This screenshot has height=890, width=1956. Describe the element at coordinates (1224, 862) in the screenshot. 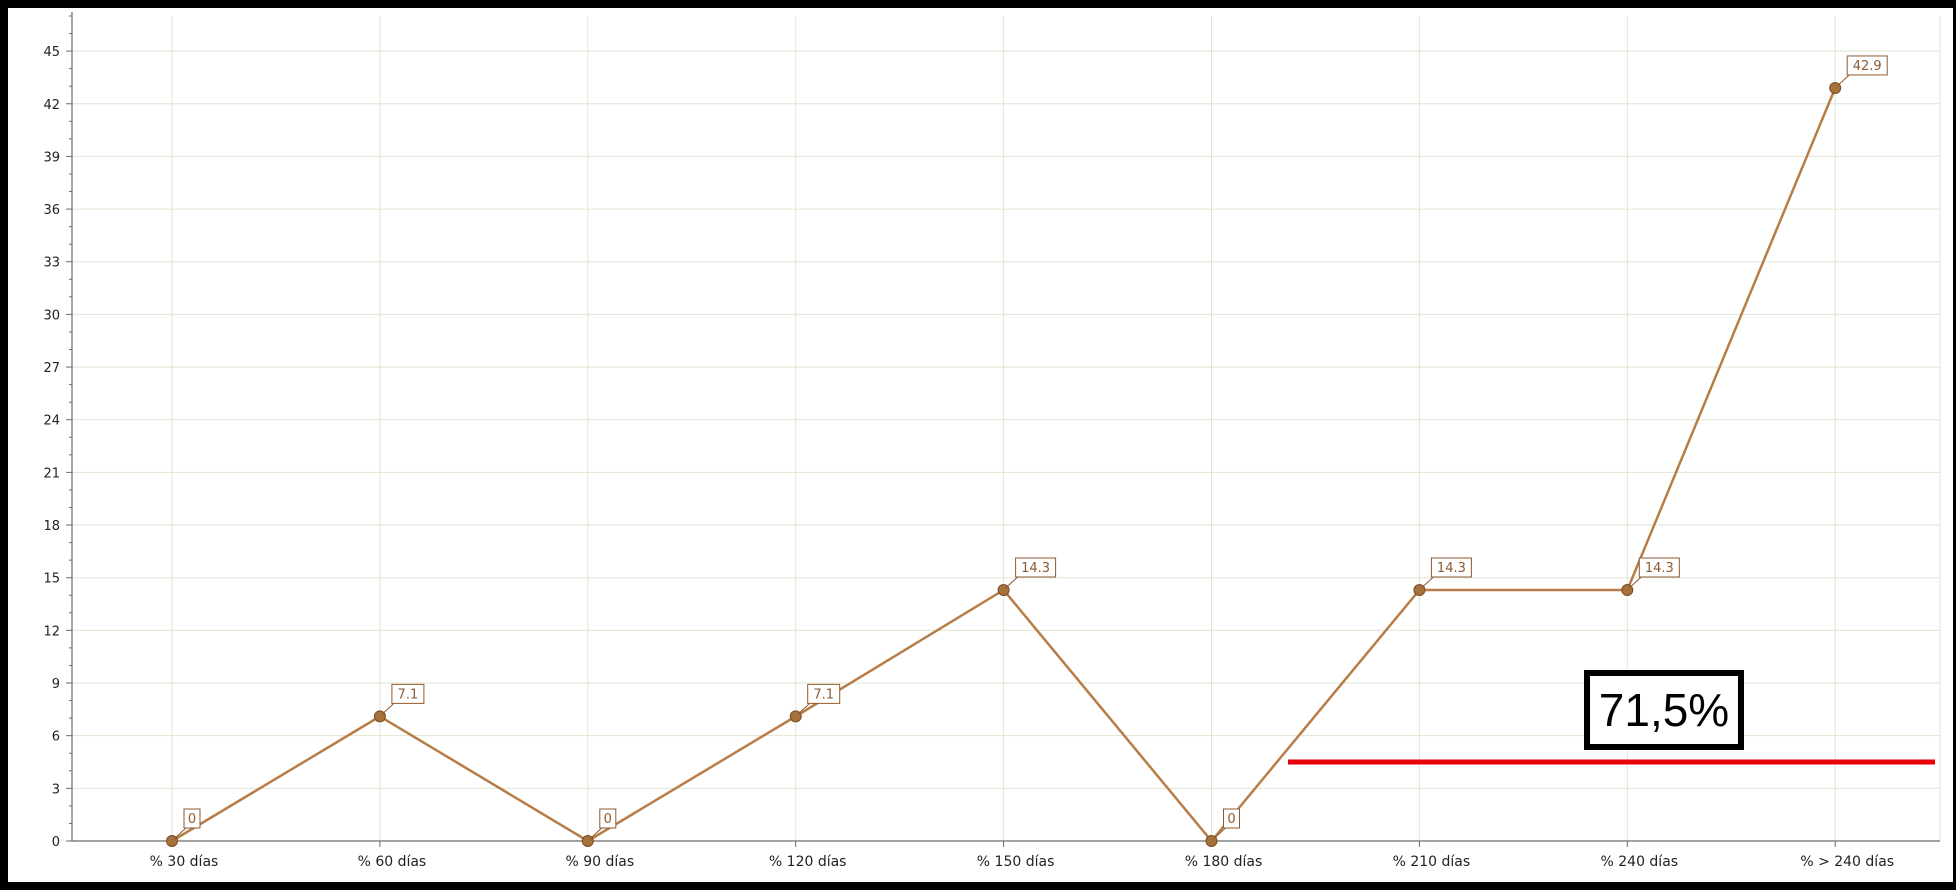

I see `x-tick-label: % 180 días` at that location.